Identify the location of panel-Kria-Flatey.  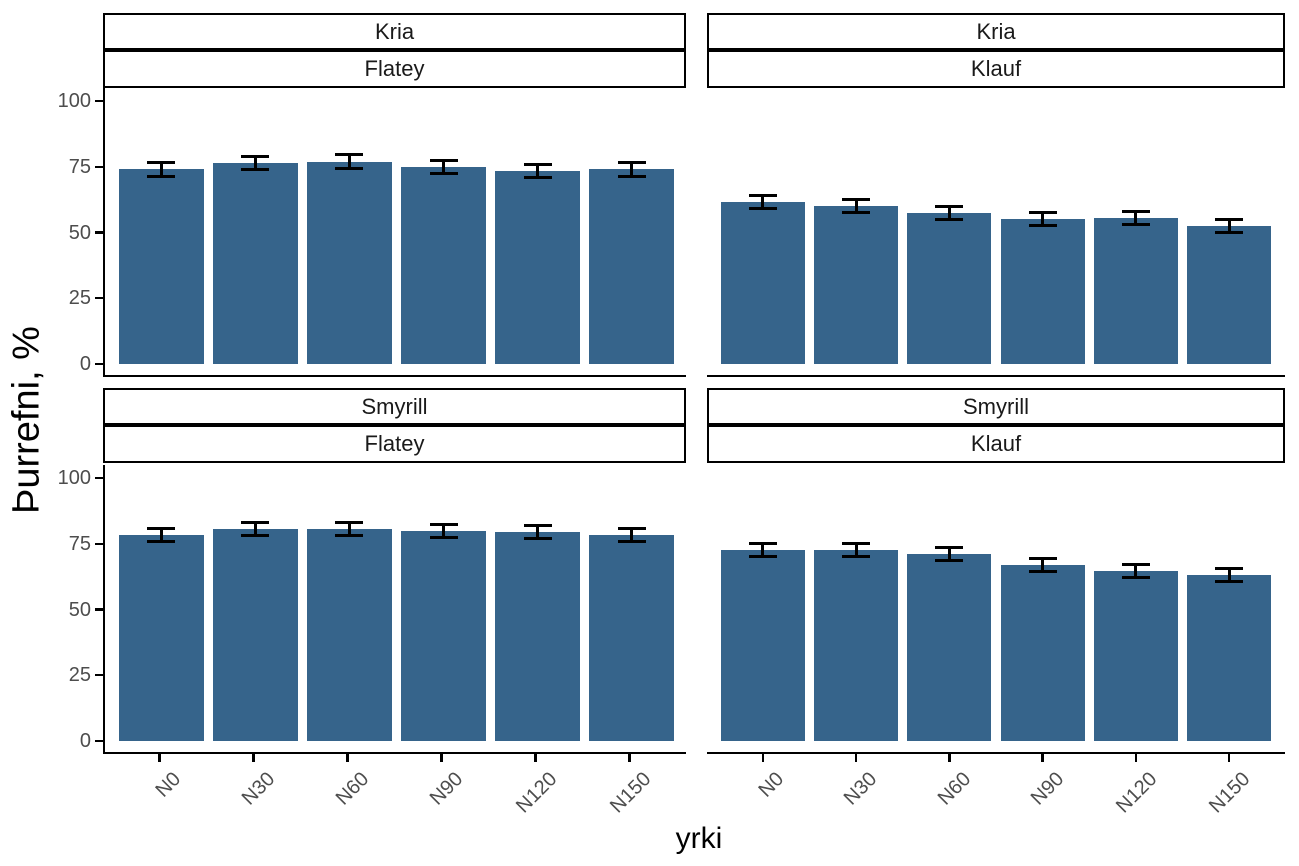
(394, 232).